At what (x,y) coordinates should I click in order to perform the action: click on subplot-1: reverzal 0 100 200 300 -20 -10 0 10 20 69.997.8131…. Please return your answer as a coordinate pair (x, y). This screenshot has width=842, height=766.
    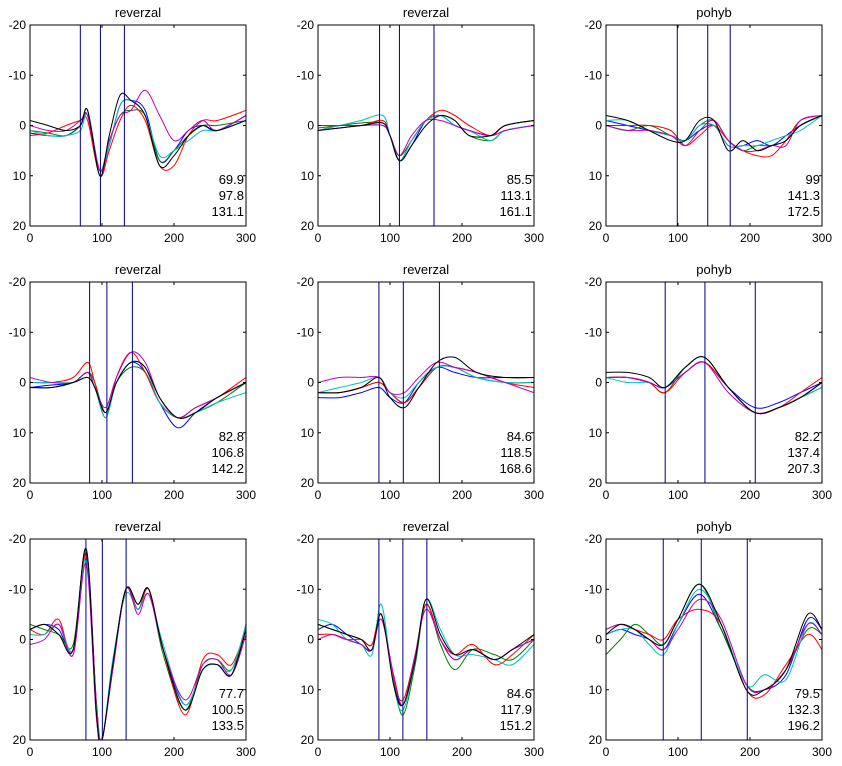
    Looking at the image, I should click on (133, 125).